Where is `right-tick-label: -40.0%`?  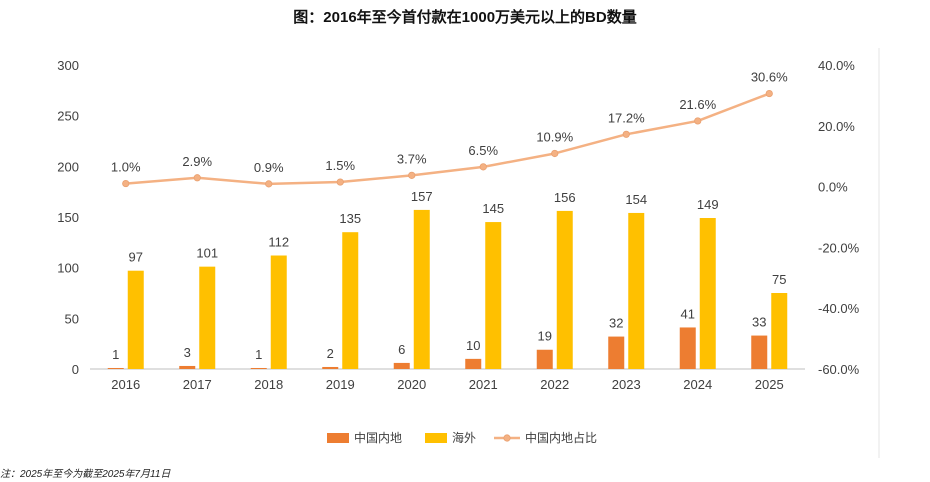 right-tick-label: -40.0% is located at coordinates (839, 308).